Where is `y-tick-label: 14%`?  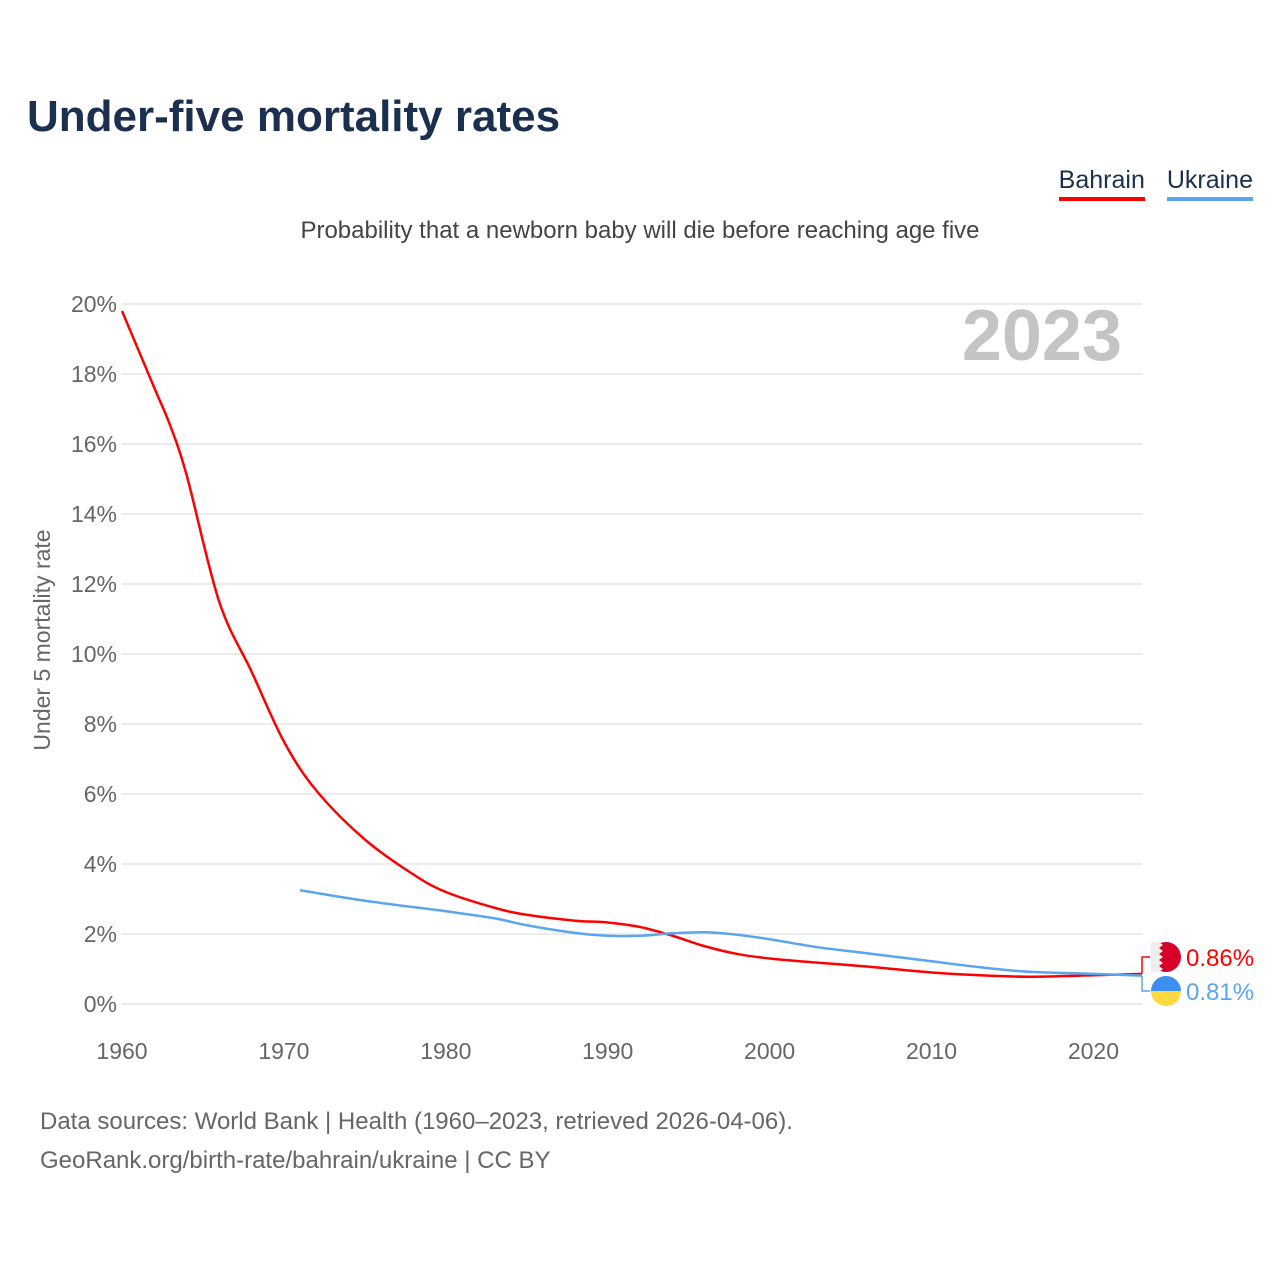 y-tick-label: 14% is located at coordinates (94, 514).